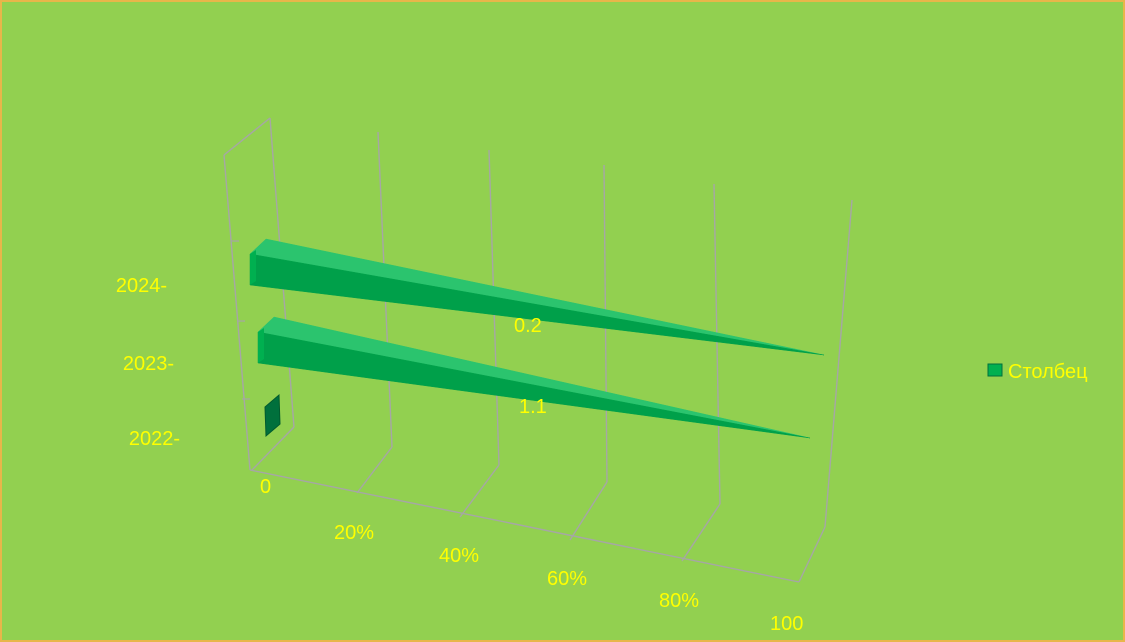  What do you see at coordinates (261, 345) in the screenshot?
I see `bar-face-2023-` at bounding box center [261, 345].